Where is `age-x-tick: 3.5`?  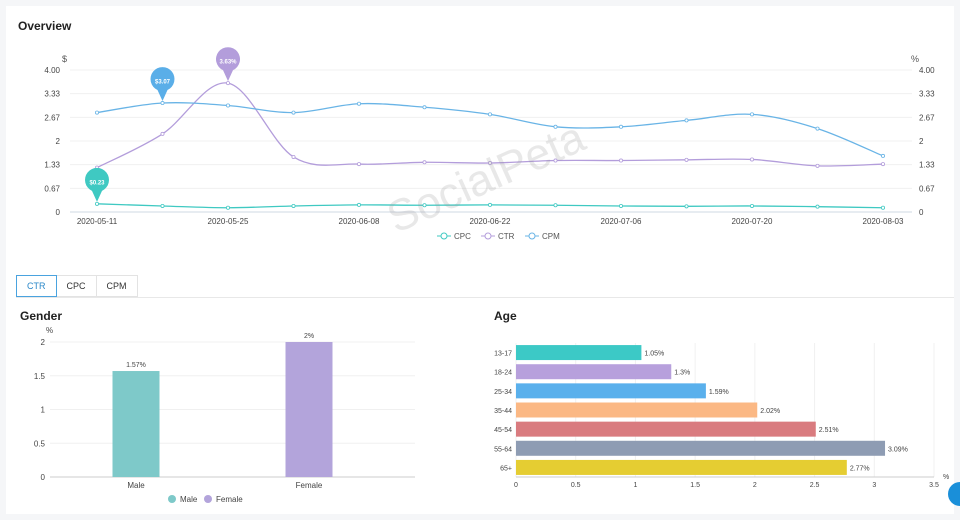 age-x-tick: 3.5 is located at coordinates (934, 485).